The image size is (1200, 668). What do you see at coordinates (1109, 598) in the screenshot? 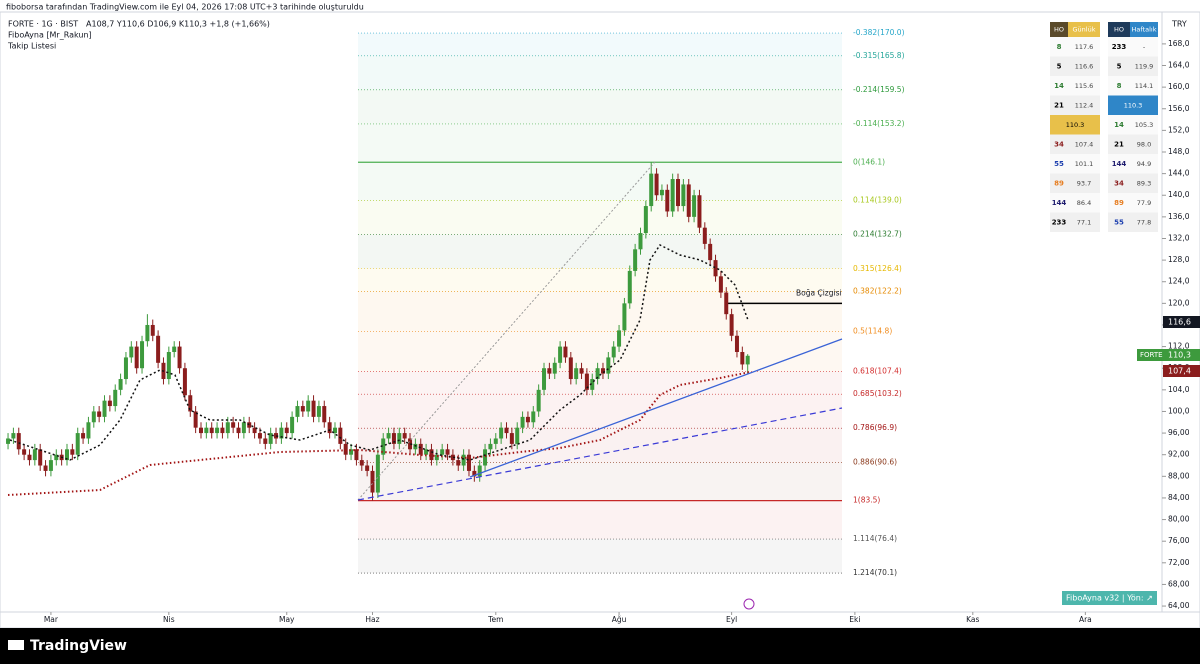
I see `badge` at bounding box center [1109, 598].